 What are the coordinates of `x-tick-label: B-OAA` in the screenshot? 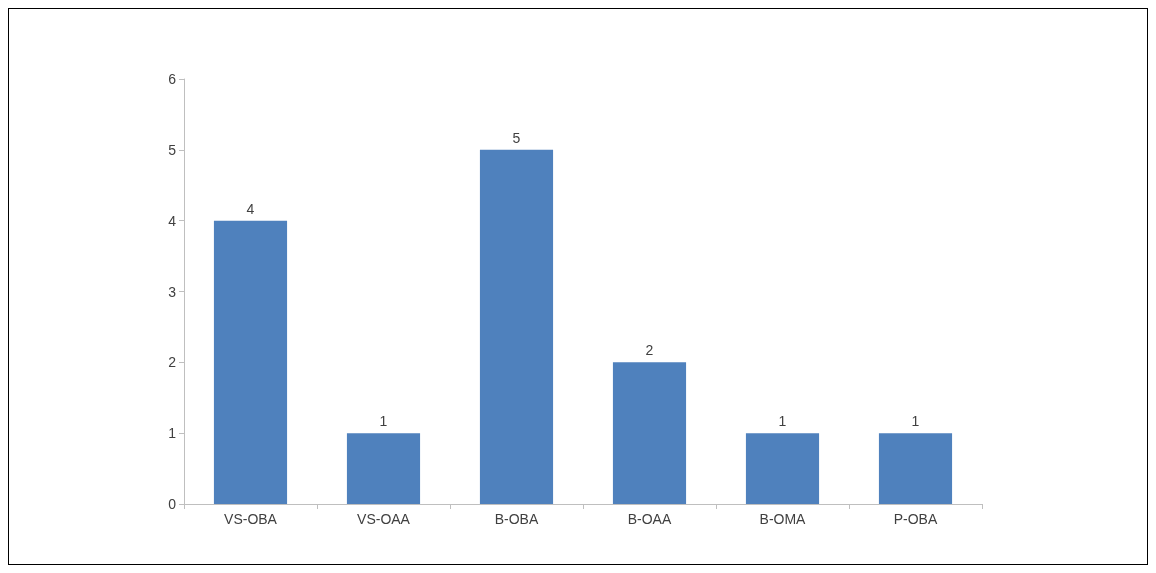 It's located at (649, 519).